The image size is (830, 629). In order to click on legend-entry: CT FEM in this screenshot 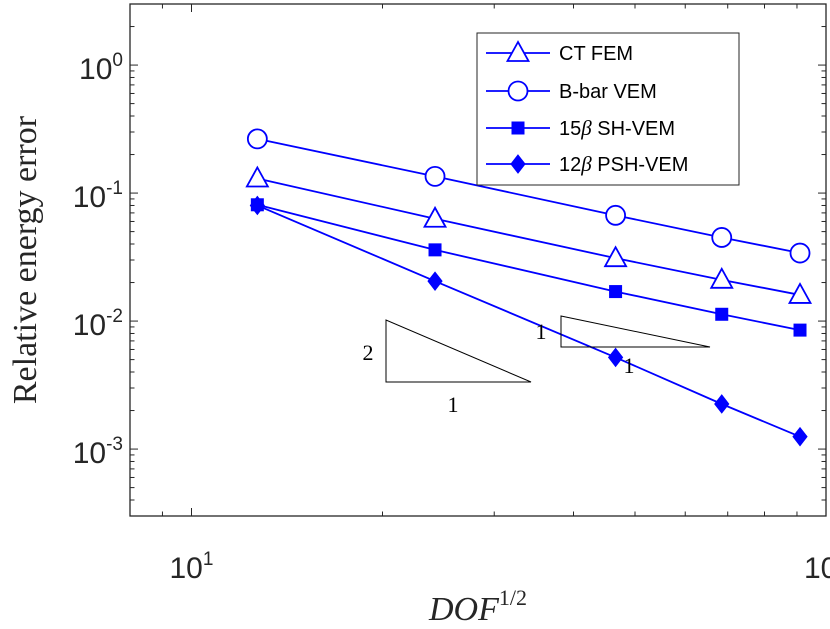, I will do `click(559, 52)`.